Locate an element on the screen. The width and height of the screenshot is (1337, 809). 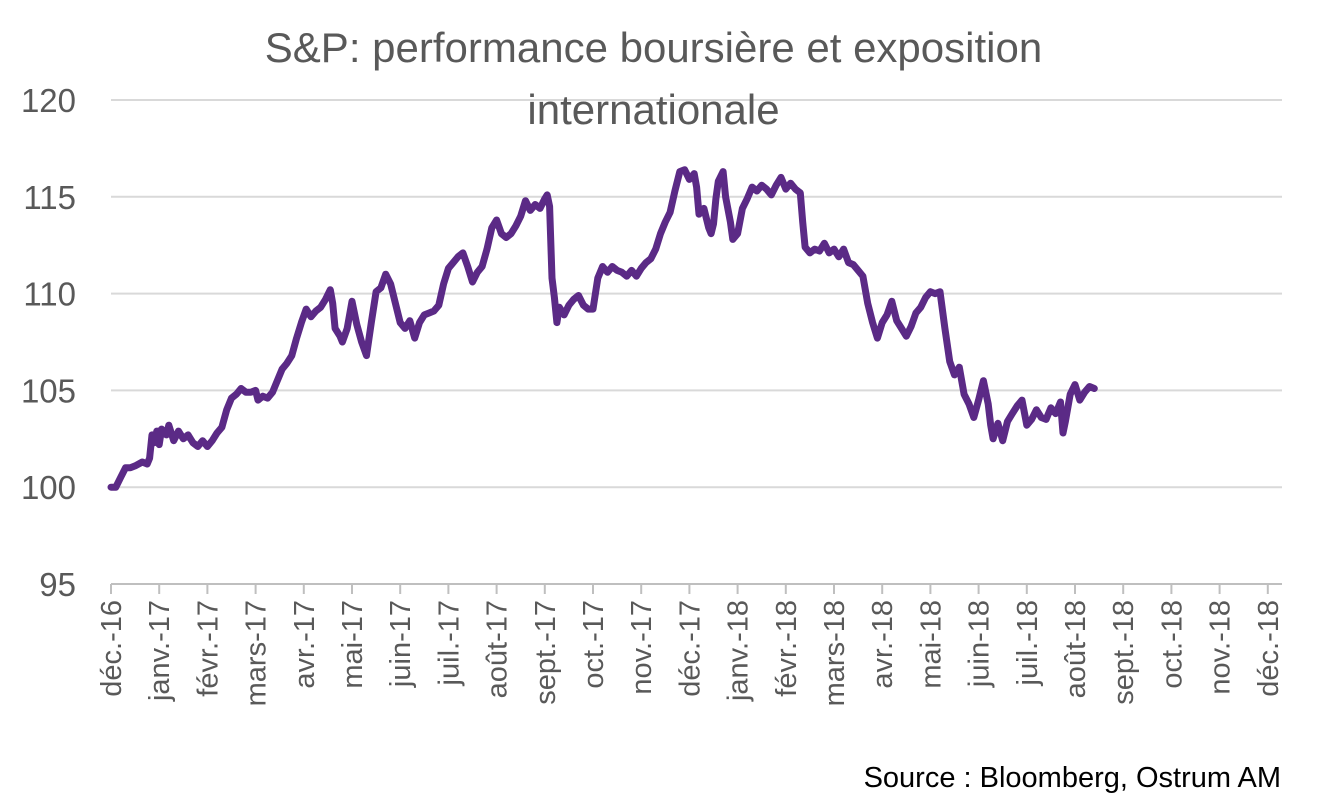
x-tick-label: avr.-18 is located at coordinates (883, 644).